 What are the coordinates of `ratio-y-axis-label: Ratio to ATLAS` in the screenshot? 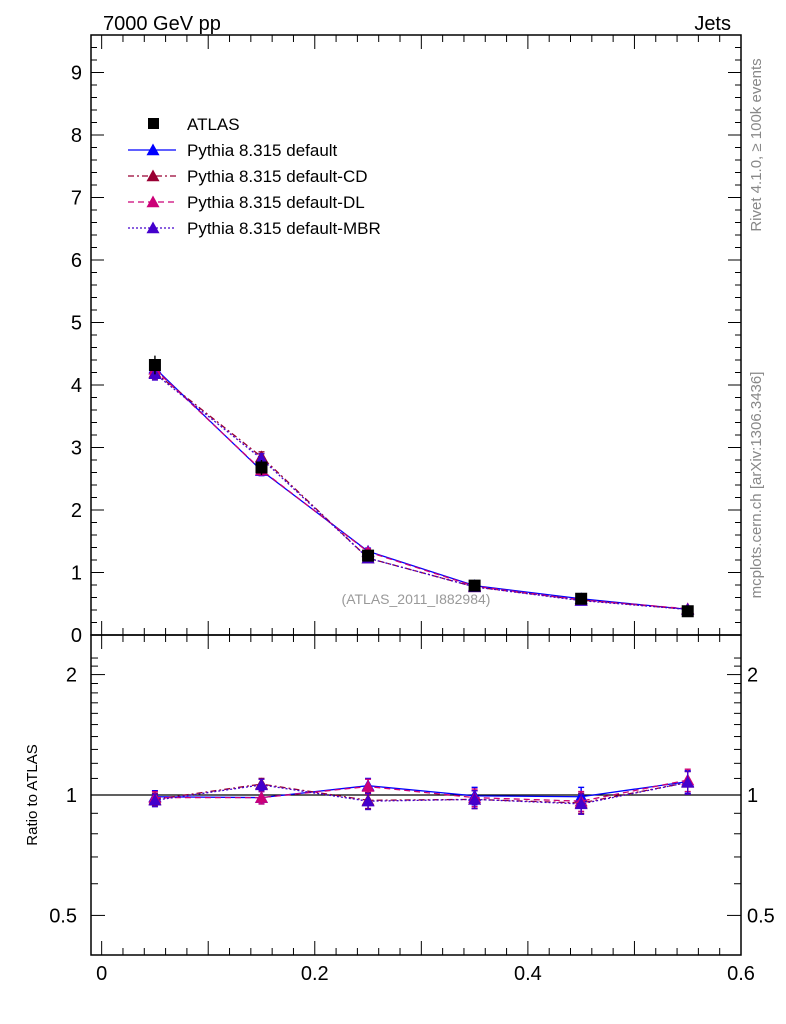 It's located at (32, 794).